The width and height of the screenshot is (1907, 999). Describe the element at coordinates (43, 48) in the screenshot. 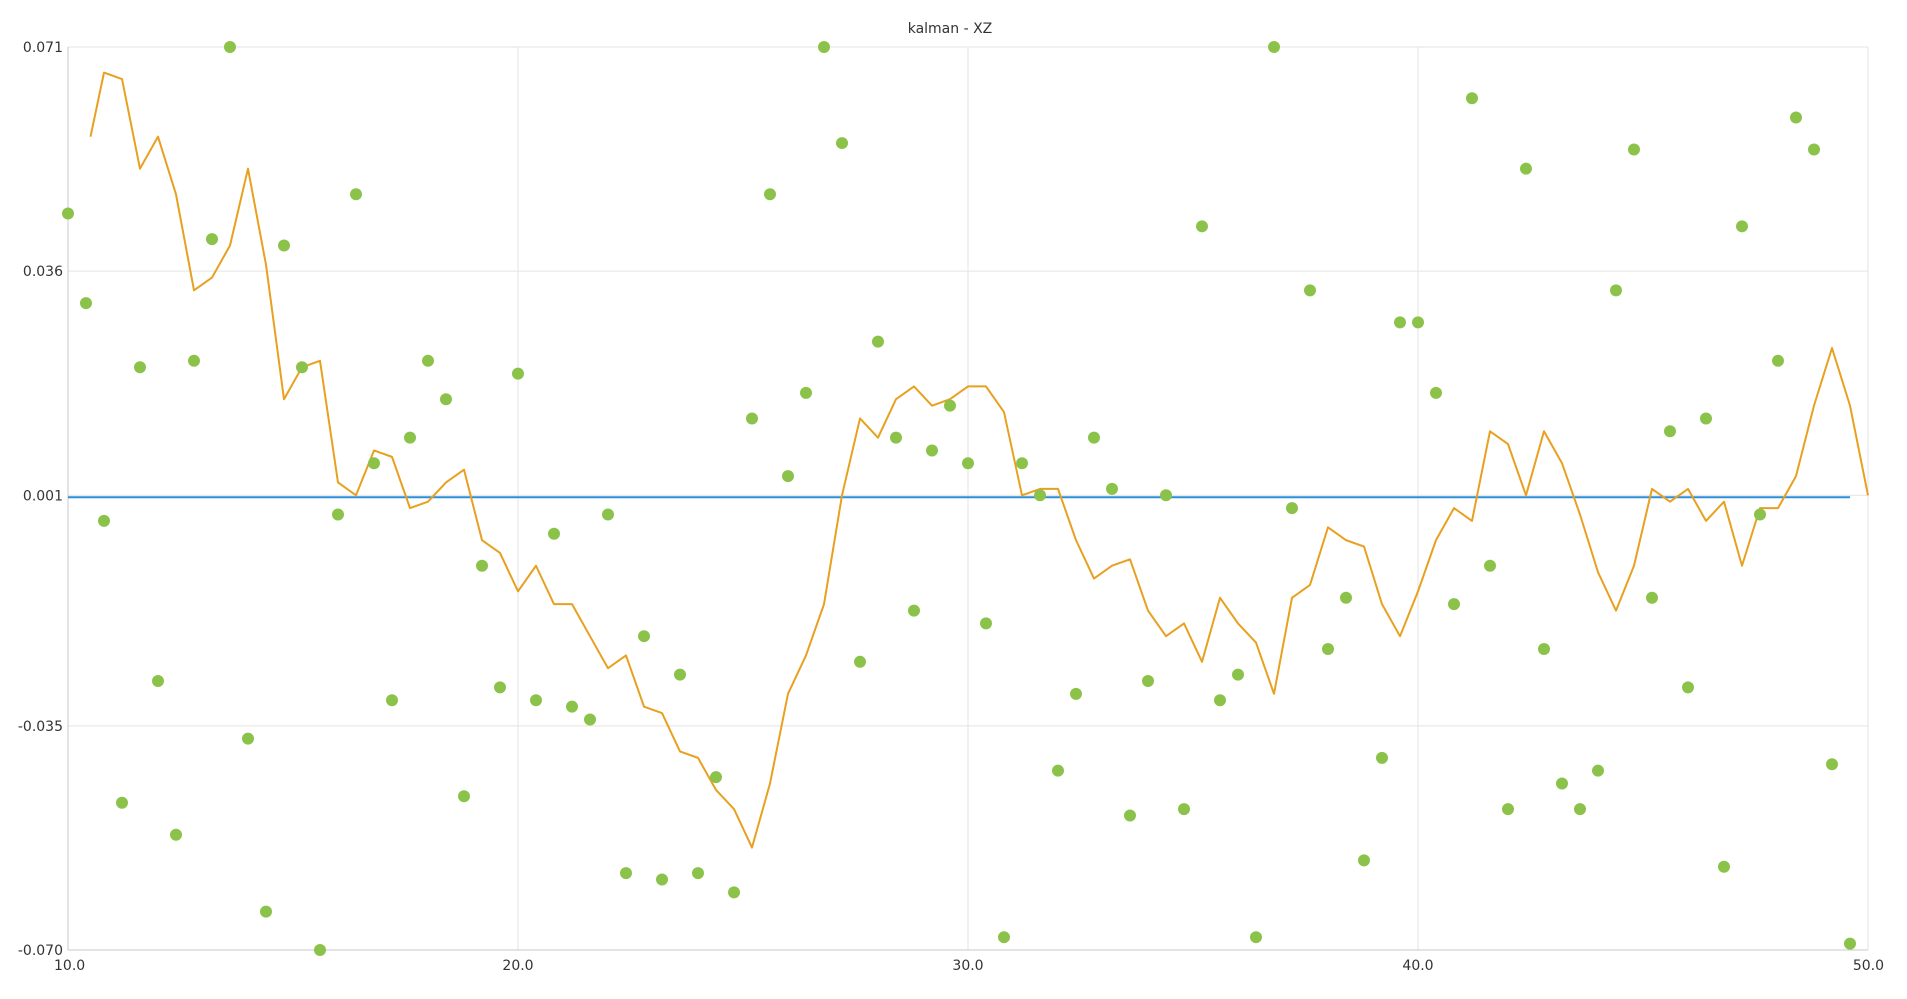

I see `y-tick-label: 0.071` at that location.